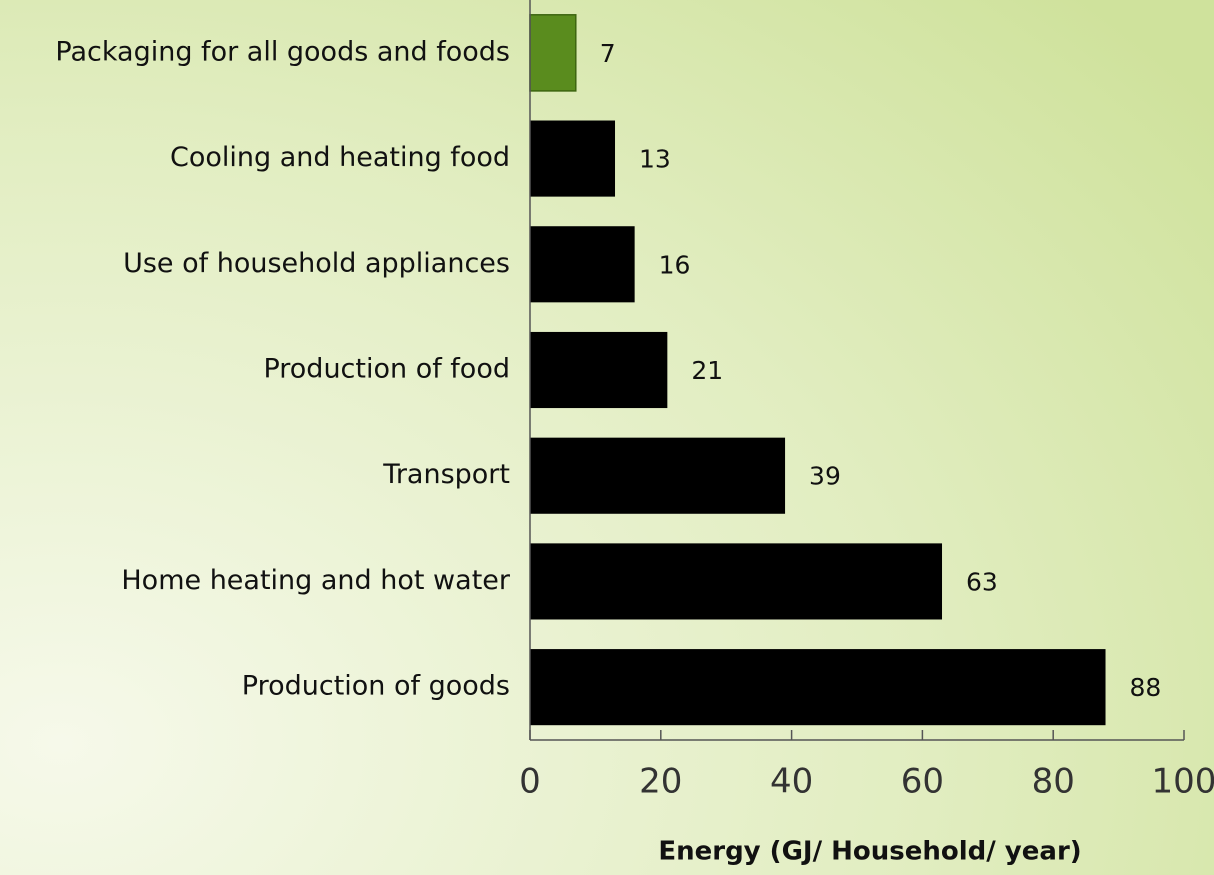 The width and height of the screenshot is (1214, 875). I want to click on y-tick-label: Packaging for all goods and foods, so click(282, 51).